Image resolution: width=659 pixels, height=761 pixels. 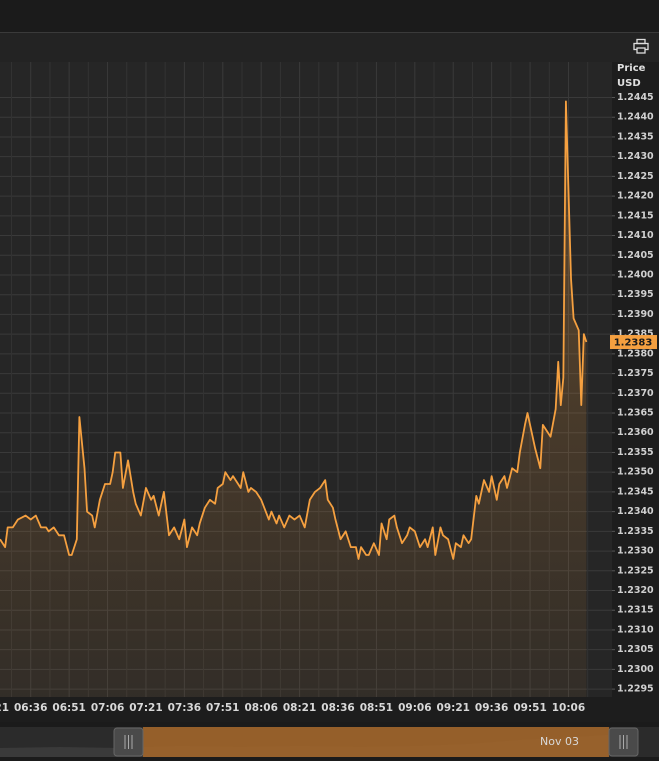 What do you see at coordinates (635, 472) in the screenshot?
I see `y-tick-label: 1.2350` at bounding box center [635, 472].